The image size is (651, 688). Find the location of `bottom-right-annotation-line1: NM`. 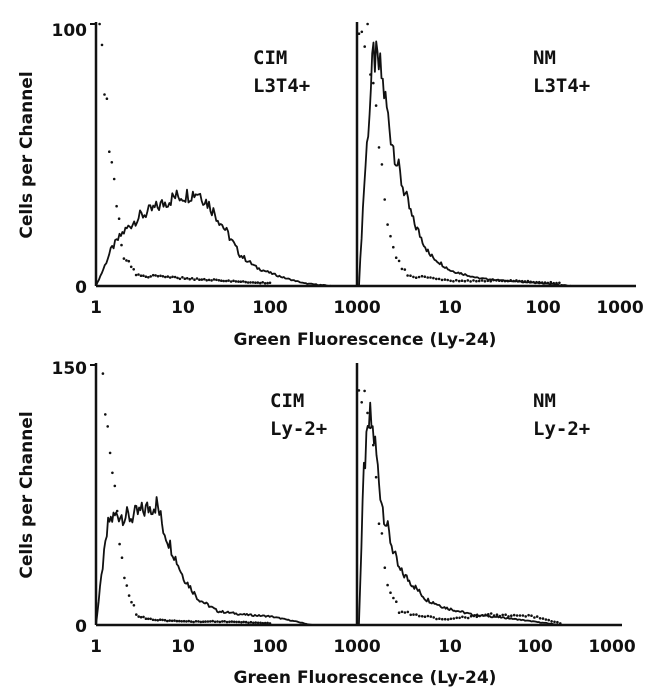

bottom-right-annotation-line1: NM is located at coordinates (544, 401).